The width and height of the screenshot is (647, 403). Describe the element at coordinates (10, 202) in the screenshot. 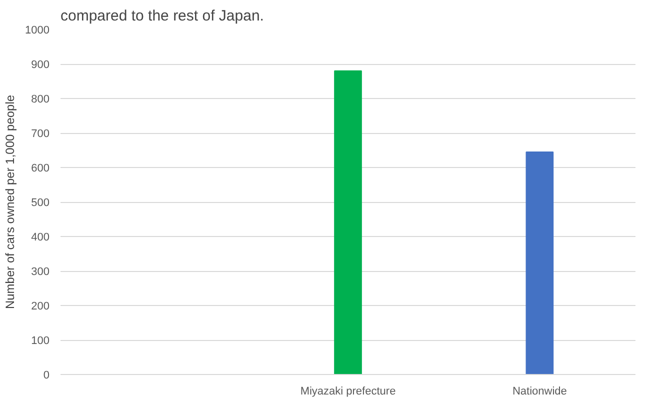

I see `y-axis-title: Number of cars owned per 1,000 people` at that location.